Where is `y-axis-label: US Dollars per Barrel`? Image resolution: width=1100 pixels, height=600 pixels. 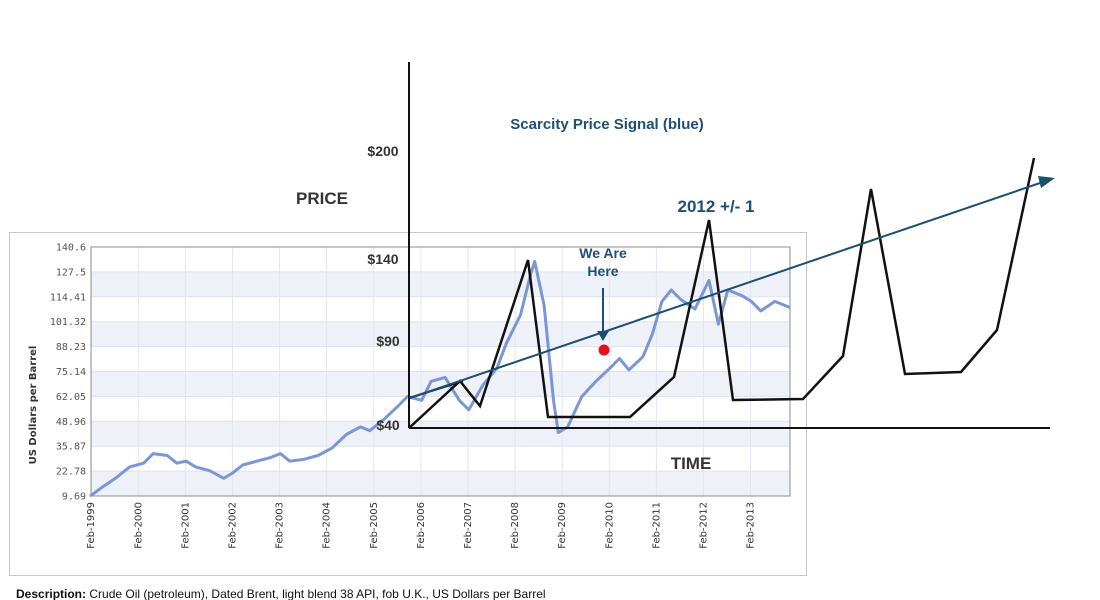 y-axis-label: US Dollars per Barrel is located at coordinates (33, 405).